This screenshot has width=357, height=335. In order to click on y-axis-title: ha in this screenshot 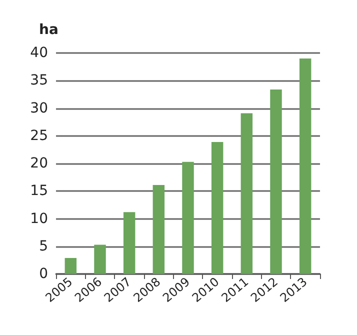, I will do `click(48, 30)`.